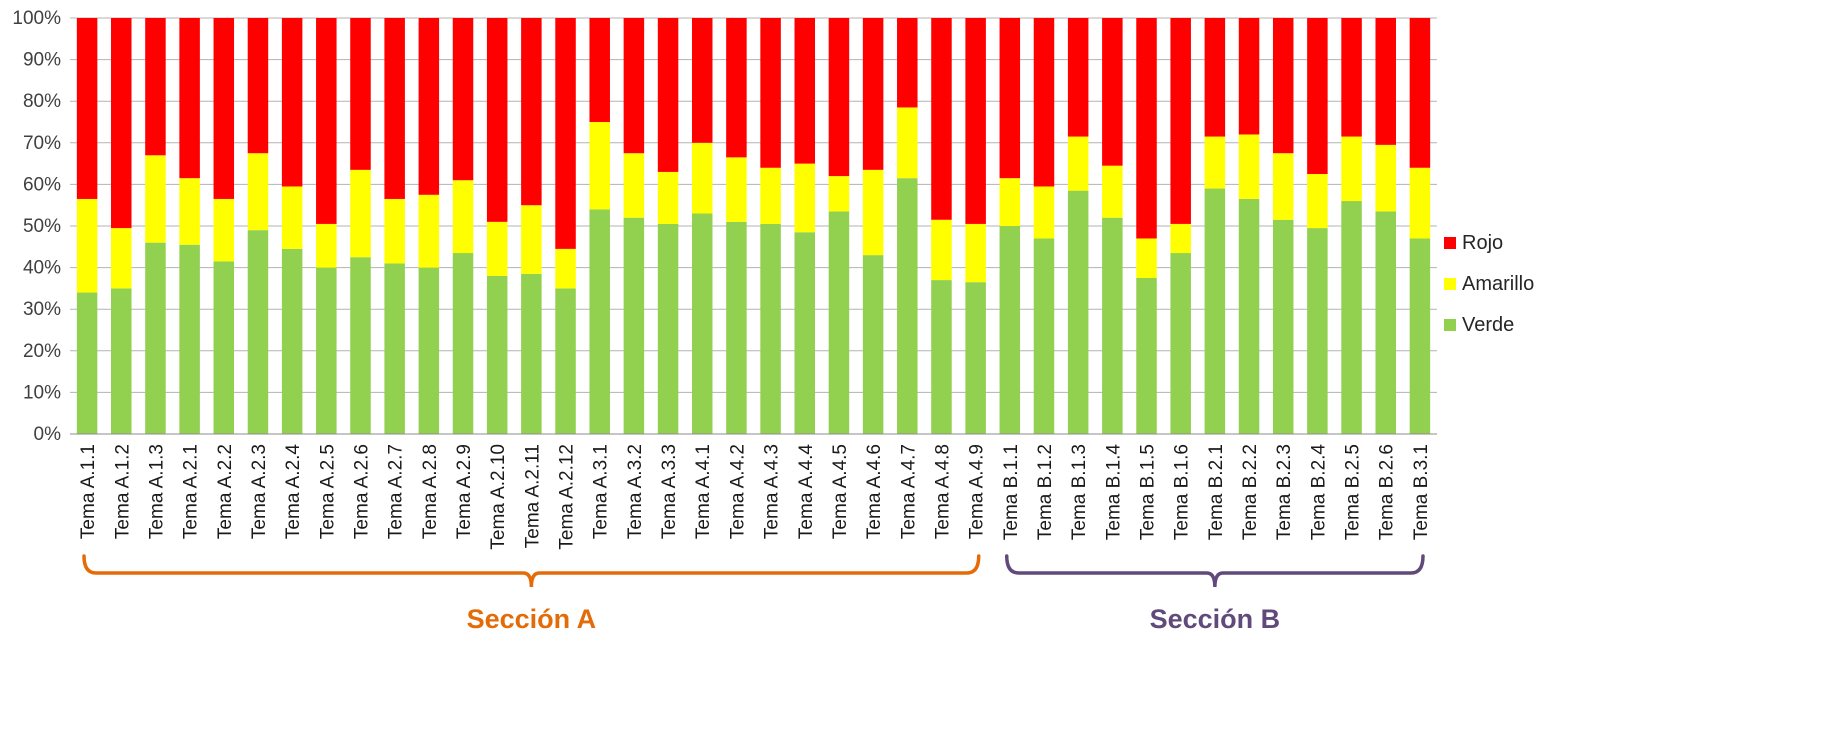  I want to click on y-tick-label: 20%, so click(42, 351).